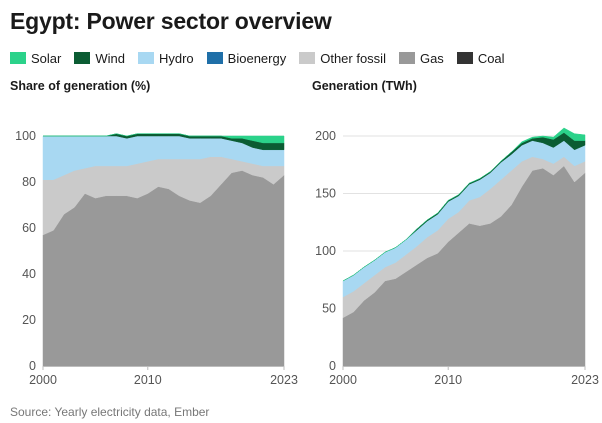 The width and height of the screenshot is (602, 423). I want to click on area-share-solar, so click(164, 138).